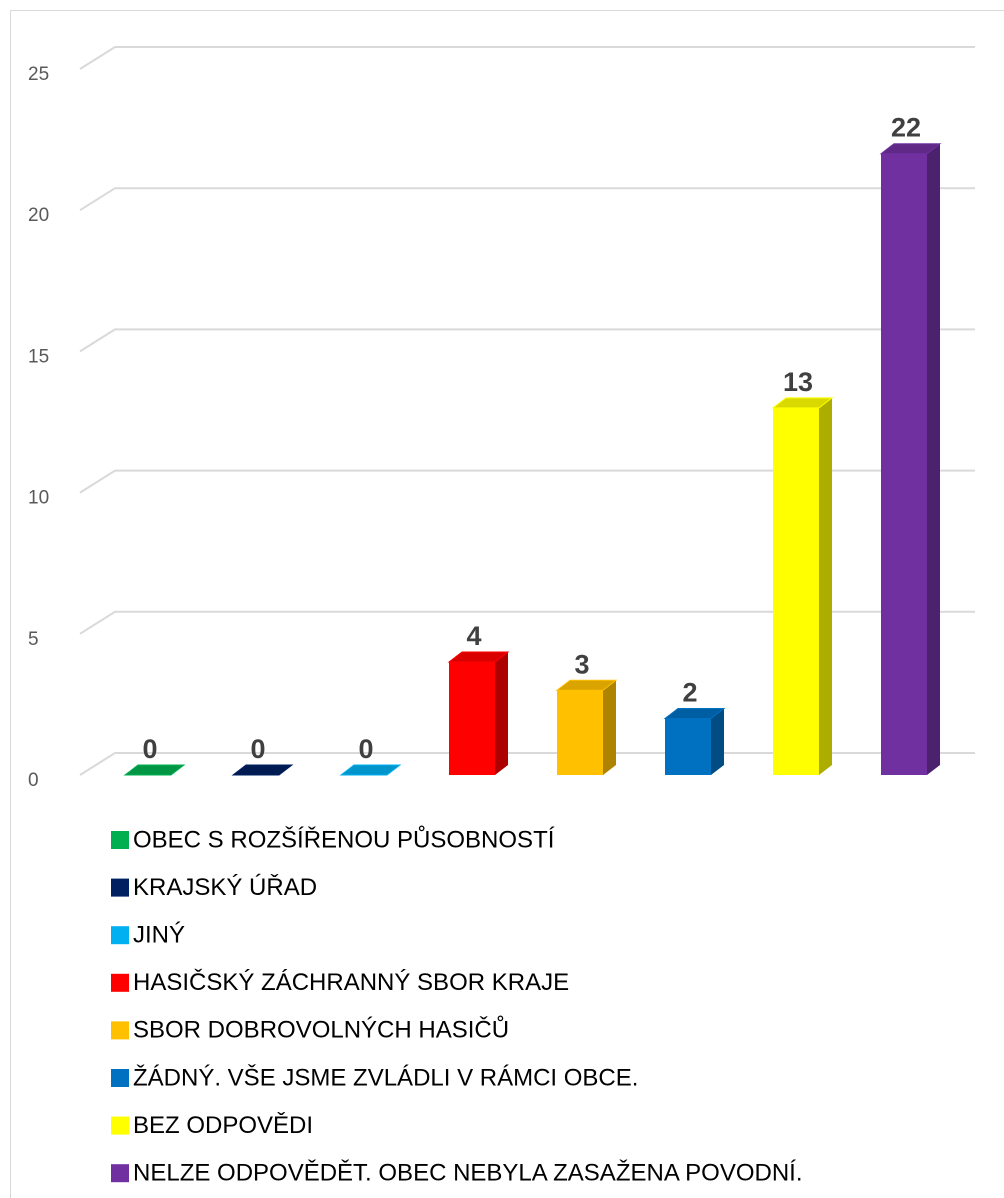 Image resolution: width=1004 pixels, height=1198 pixels. Describe the element at coordinates (38, 498) in the screenshot. I see `y-tick-label: 10` at that location.